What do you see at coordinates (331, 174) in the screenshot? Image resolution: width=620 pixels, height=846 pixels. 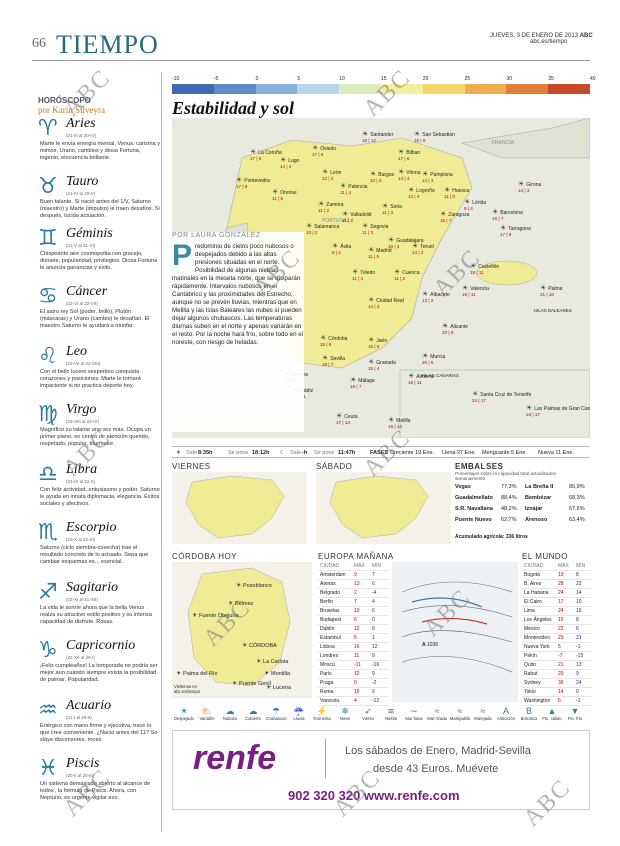 I see `city-forecast: ☀ León 12 | 2` at bounding box center [331, 174].